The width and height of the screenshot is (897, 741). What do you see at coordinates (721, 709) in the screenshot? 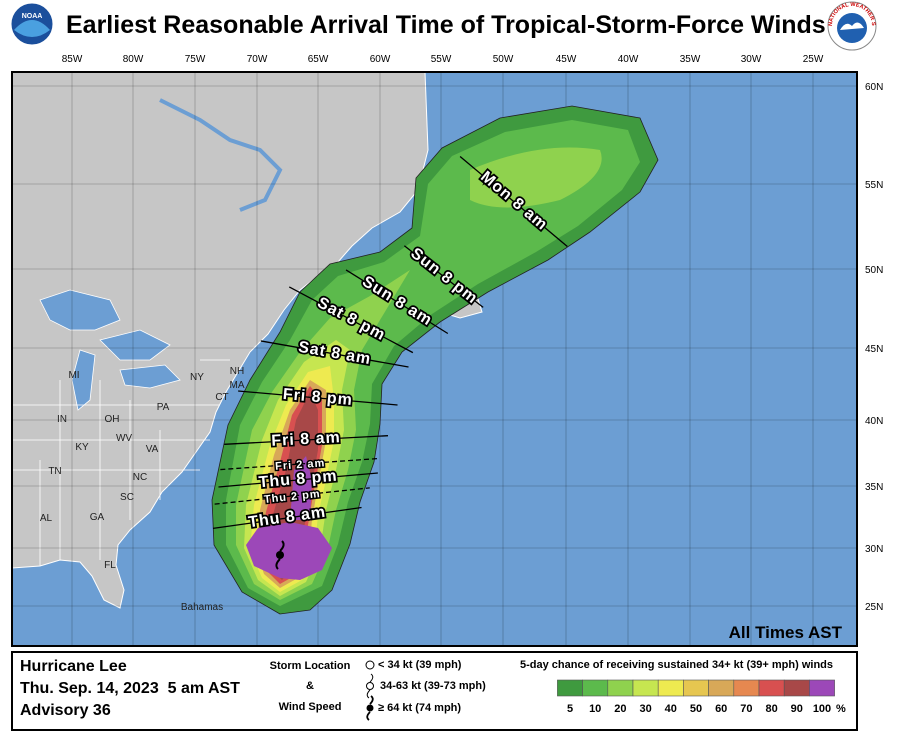
I see `legend-label: 60` at bounding box center [721, 709].